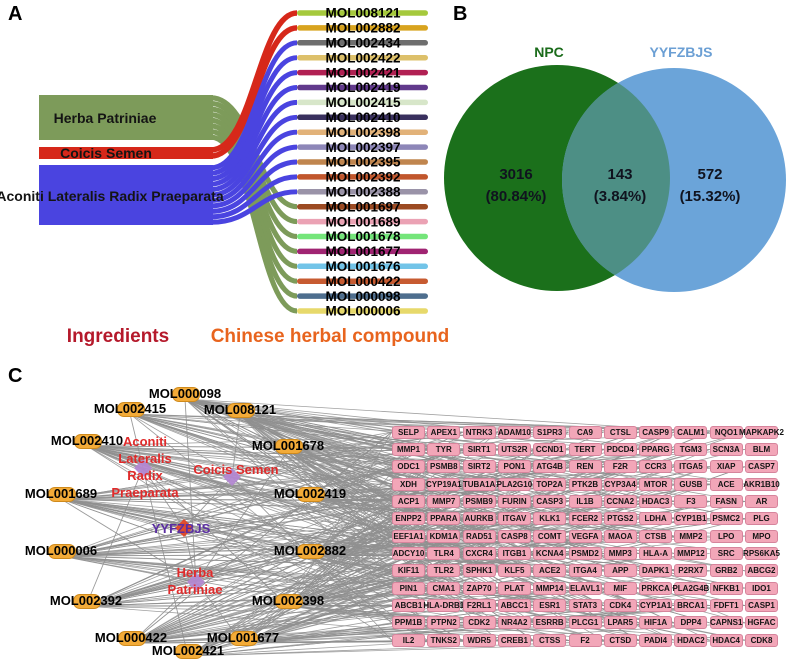 This screenshot has height=662, width=790. Describe the element at coordinates (479, 553) in the screenshot. I see `gene-node-CXCR4: CXCR4` at that location.